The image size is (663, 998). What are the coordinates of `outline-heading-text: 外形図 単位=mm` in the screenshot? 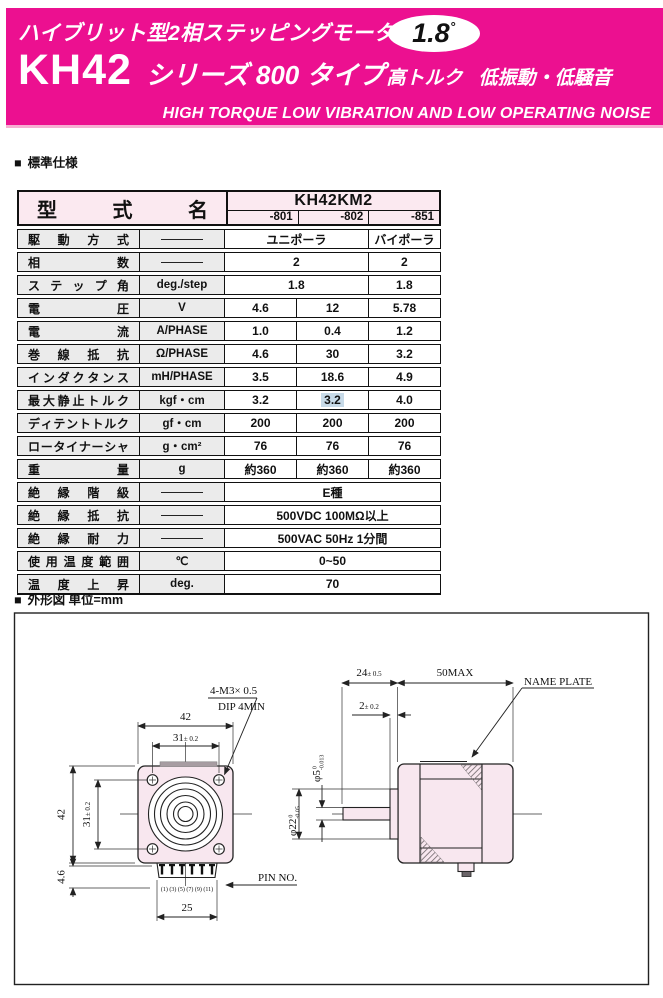 It's located at (75, 600).